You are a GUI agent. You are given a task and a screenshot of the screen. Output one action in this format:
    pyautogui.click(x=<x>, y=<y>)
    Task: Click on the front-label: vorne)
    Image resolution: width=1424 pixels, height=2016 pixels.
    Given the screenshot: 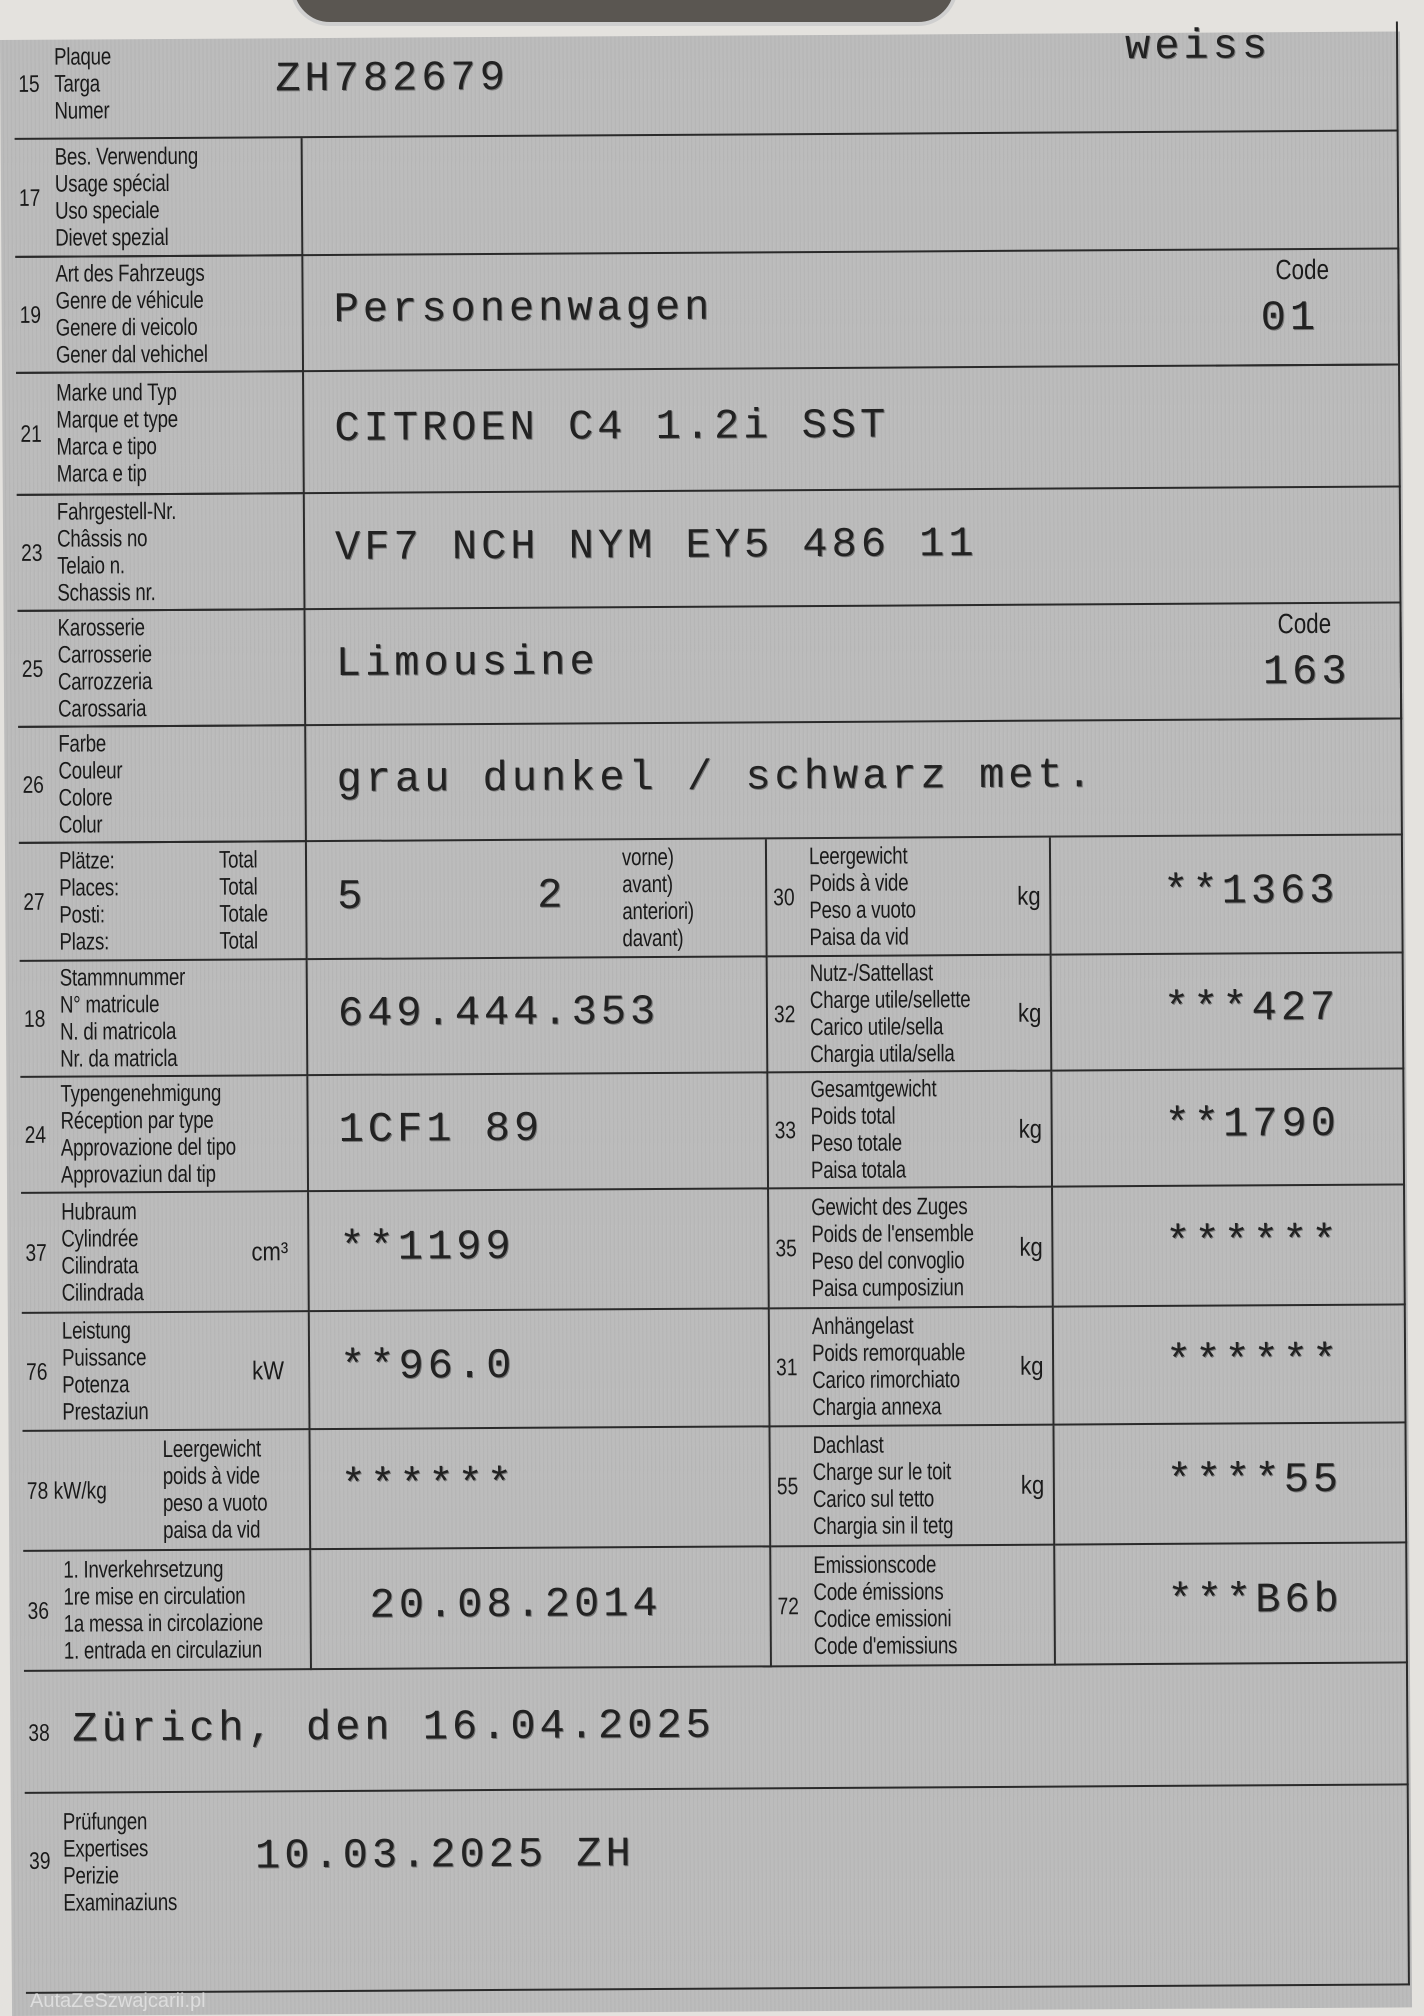 What is the action you would take?
    pyautogui.click(x=647, y=857)
    